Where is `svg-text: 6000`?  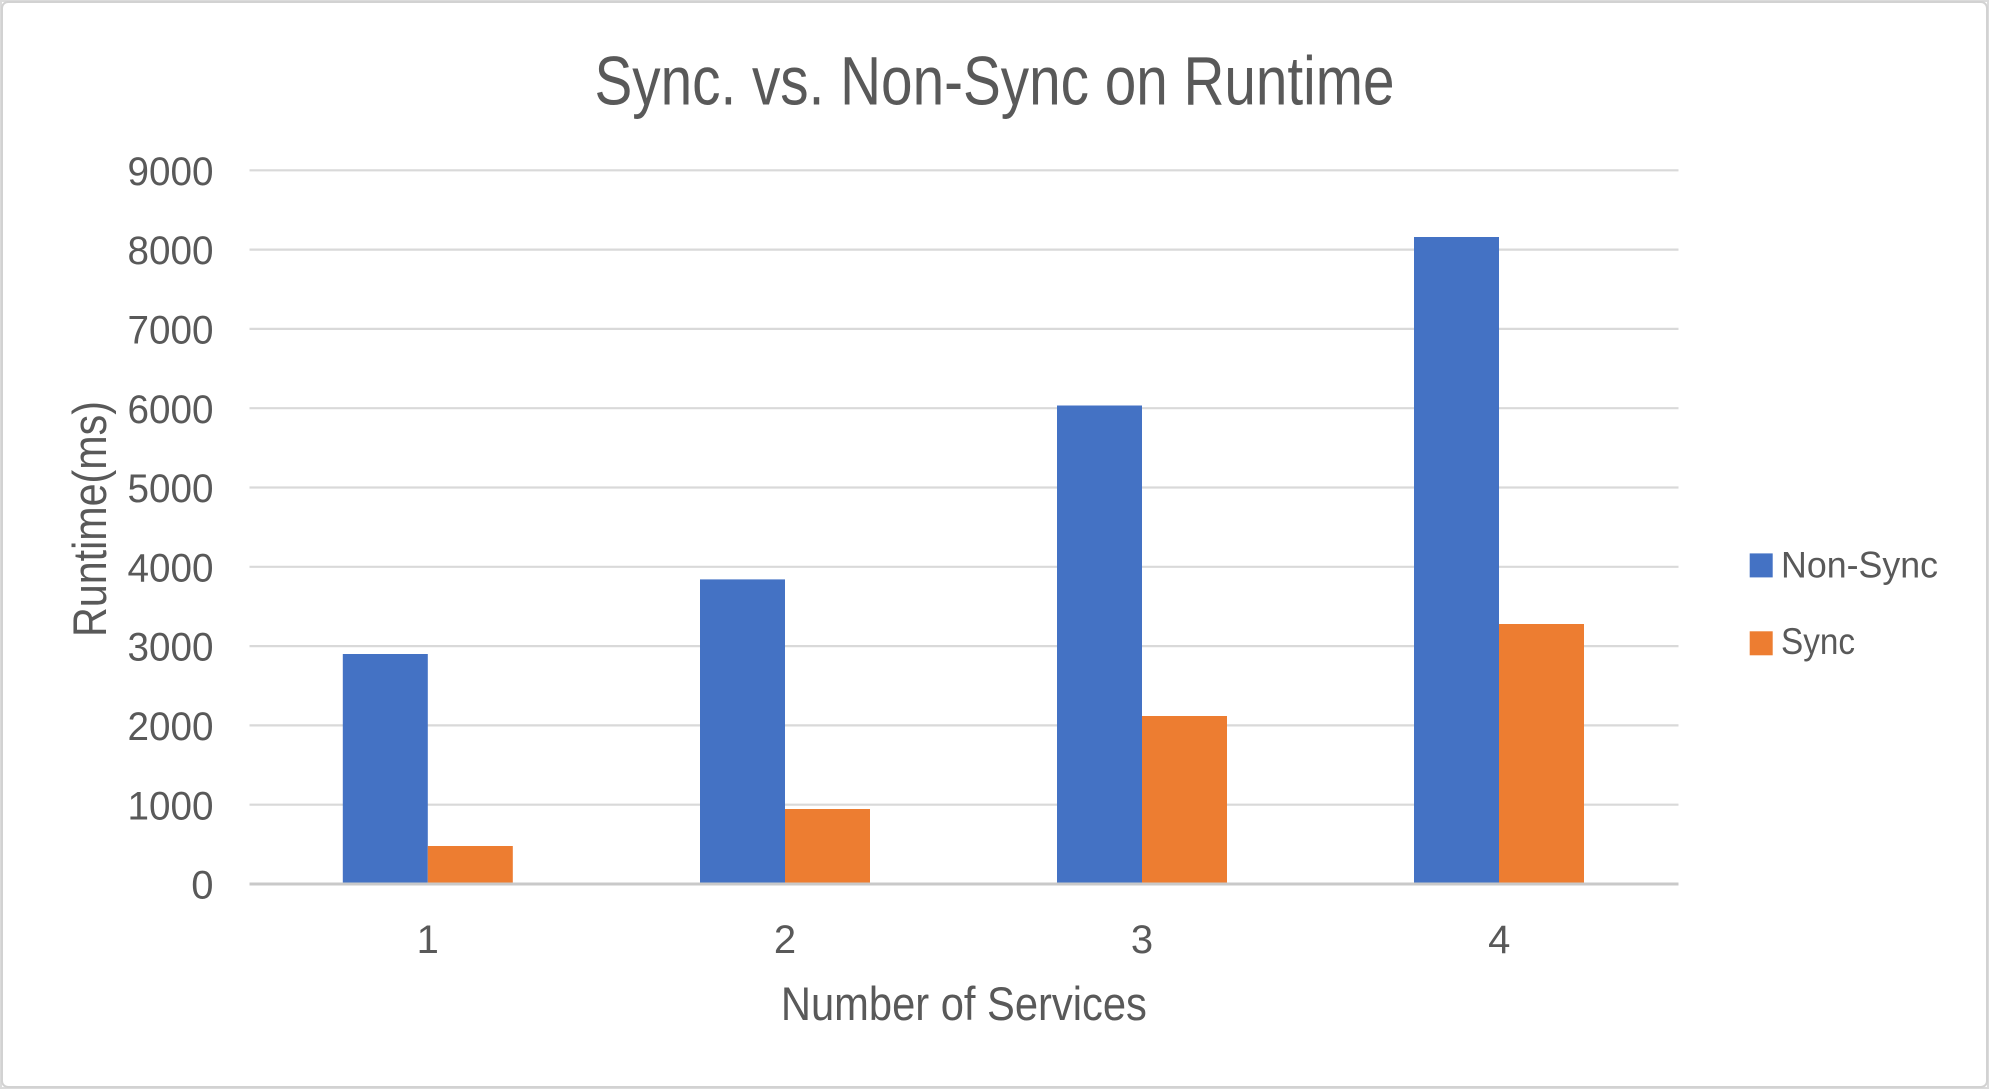 svg-text: 6000 is located at coordinates (171, 410).